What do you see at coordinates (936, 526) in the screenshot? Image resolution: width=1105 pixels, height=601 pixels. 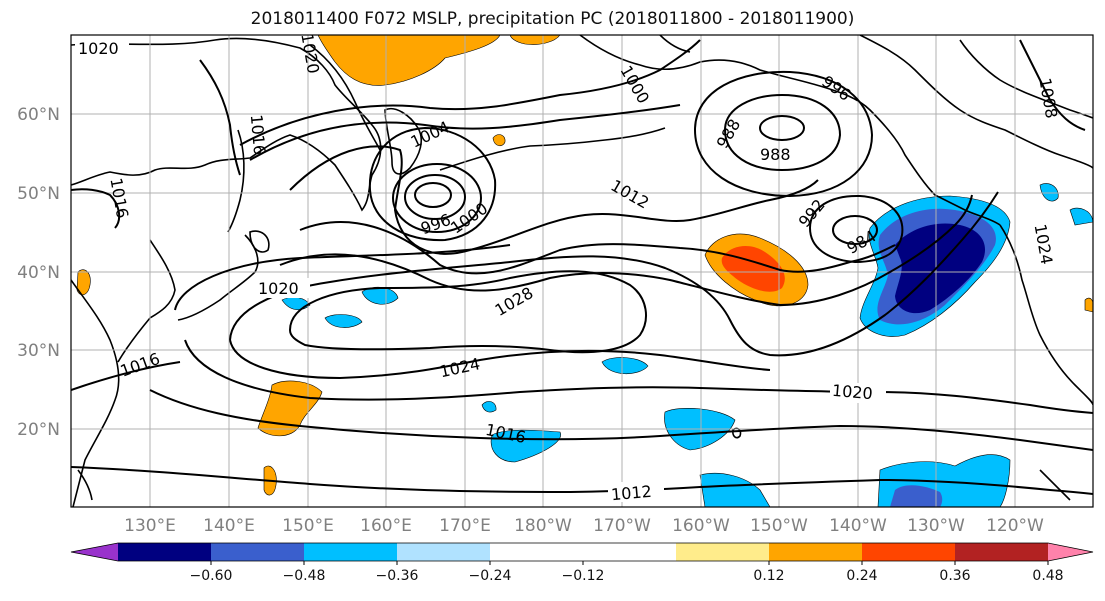 I see `lon-label: 130°W` at bounding box center [936, 526].